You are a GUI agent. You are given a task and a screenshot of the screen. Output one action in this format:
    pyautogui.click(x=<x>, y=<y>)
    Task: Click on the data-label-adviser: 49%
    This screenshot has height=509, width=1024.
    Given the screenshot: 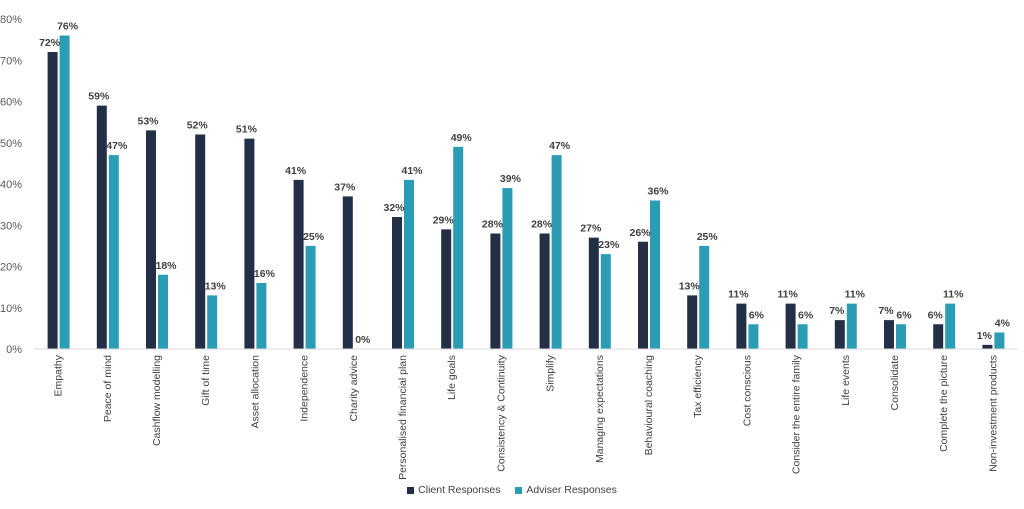 What is the action you would take?
    pyautogui.click(x=462, y=138)
    